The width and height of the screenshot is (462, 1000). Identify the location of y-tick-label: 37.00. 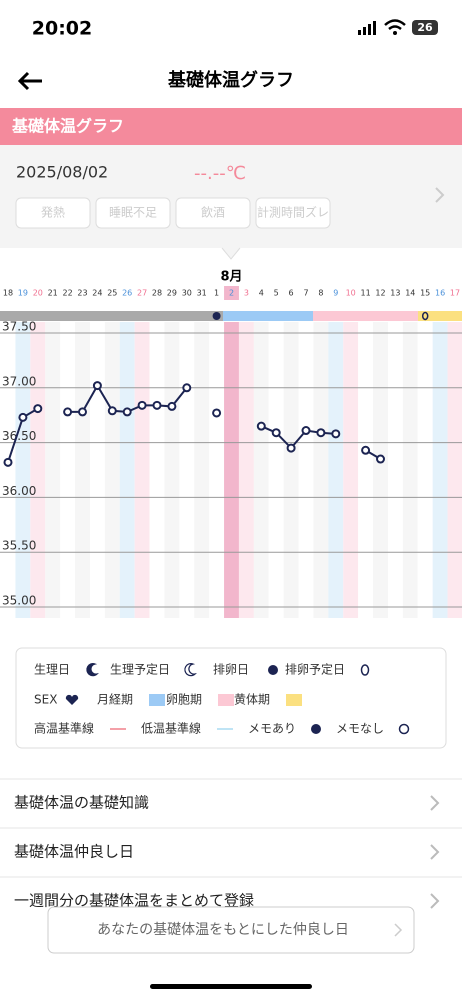
(19, 381).